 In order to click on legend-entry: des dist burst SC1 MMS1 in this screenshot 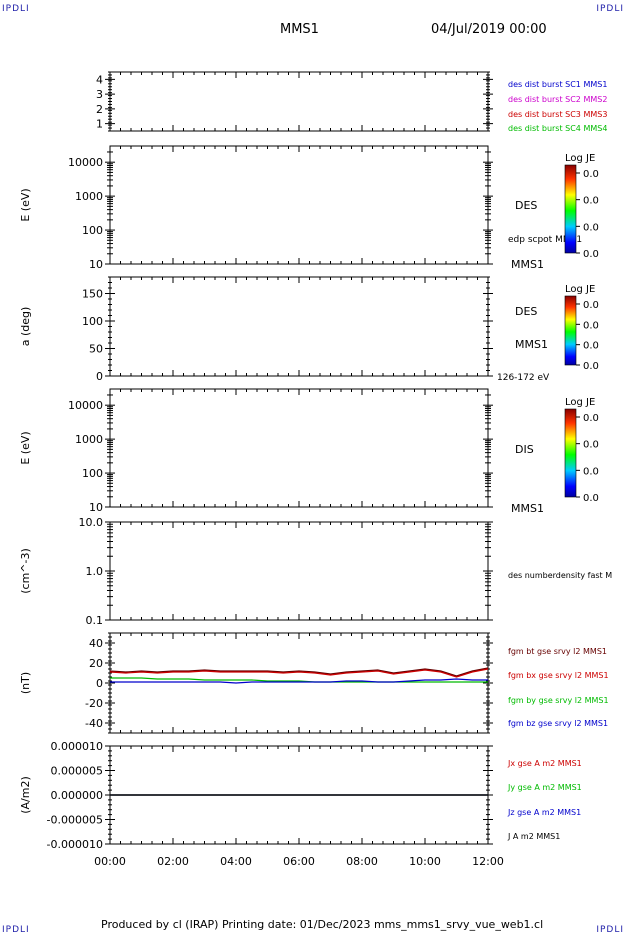, I will do `click(557, 84)`.